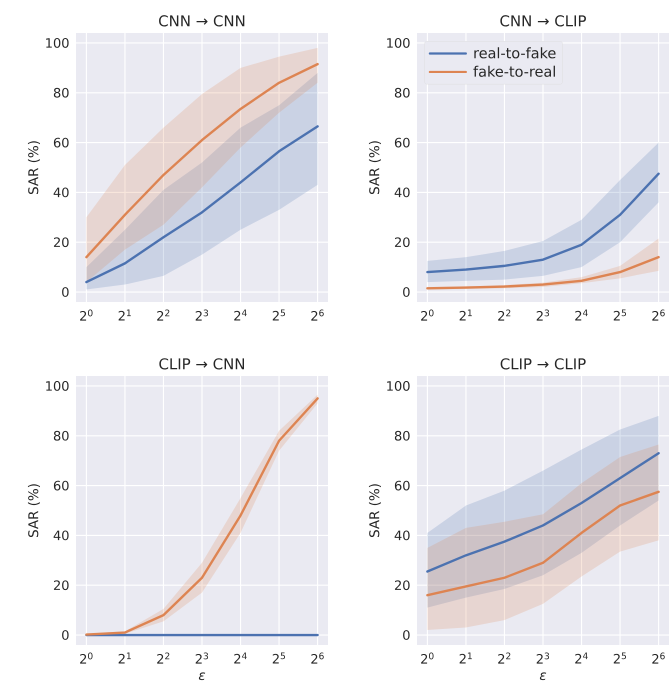 This screenshot has height=696, width=670. I want to click on legend-label: real-to-fake, so click(515, 52).